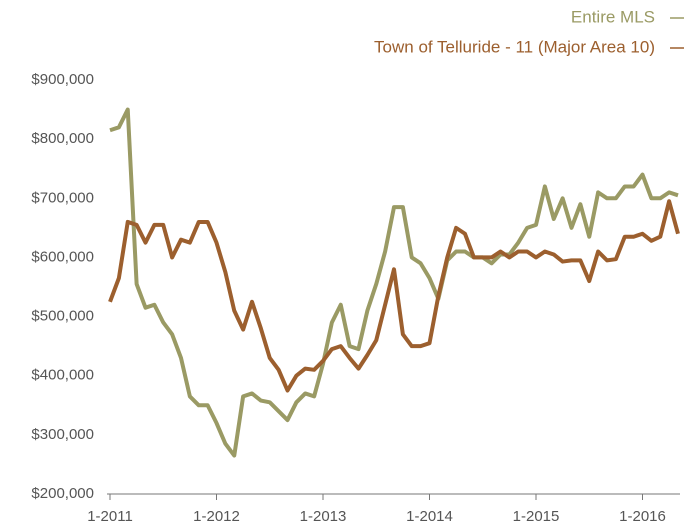  What do you see at coordinates (613, 16) in the screenshot?
I see `legend-label: Entire MLS` at bounding box center [613, 16].